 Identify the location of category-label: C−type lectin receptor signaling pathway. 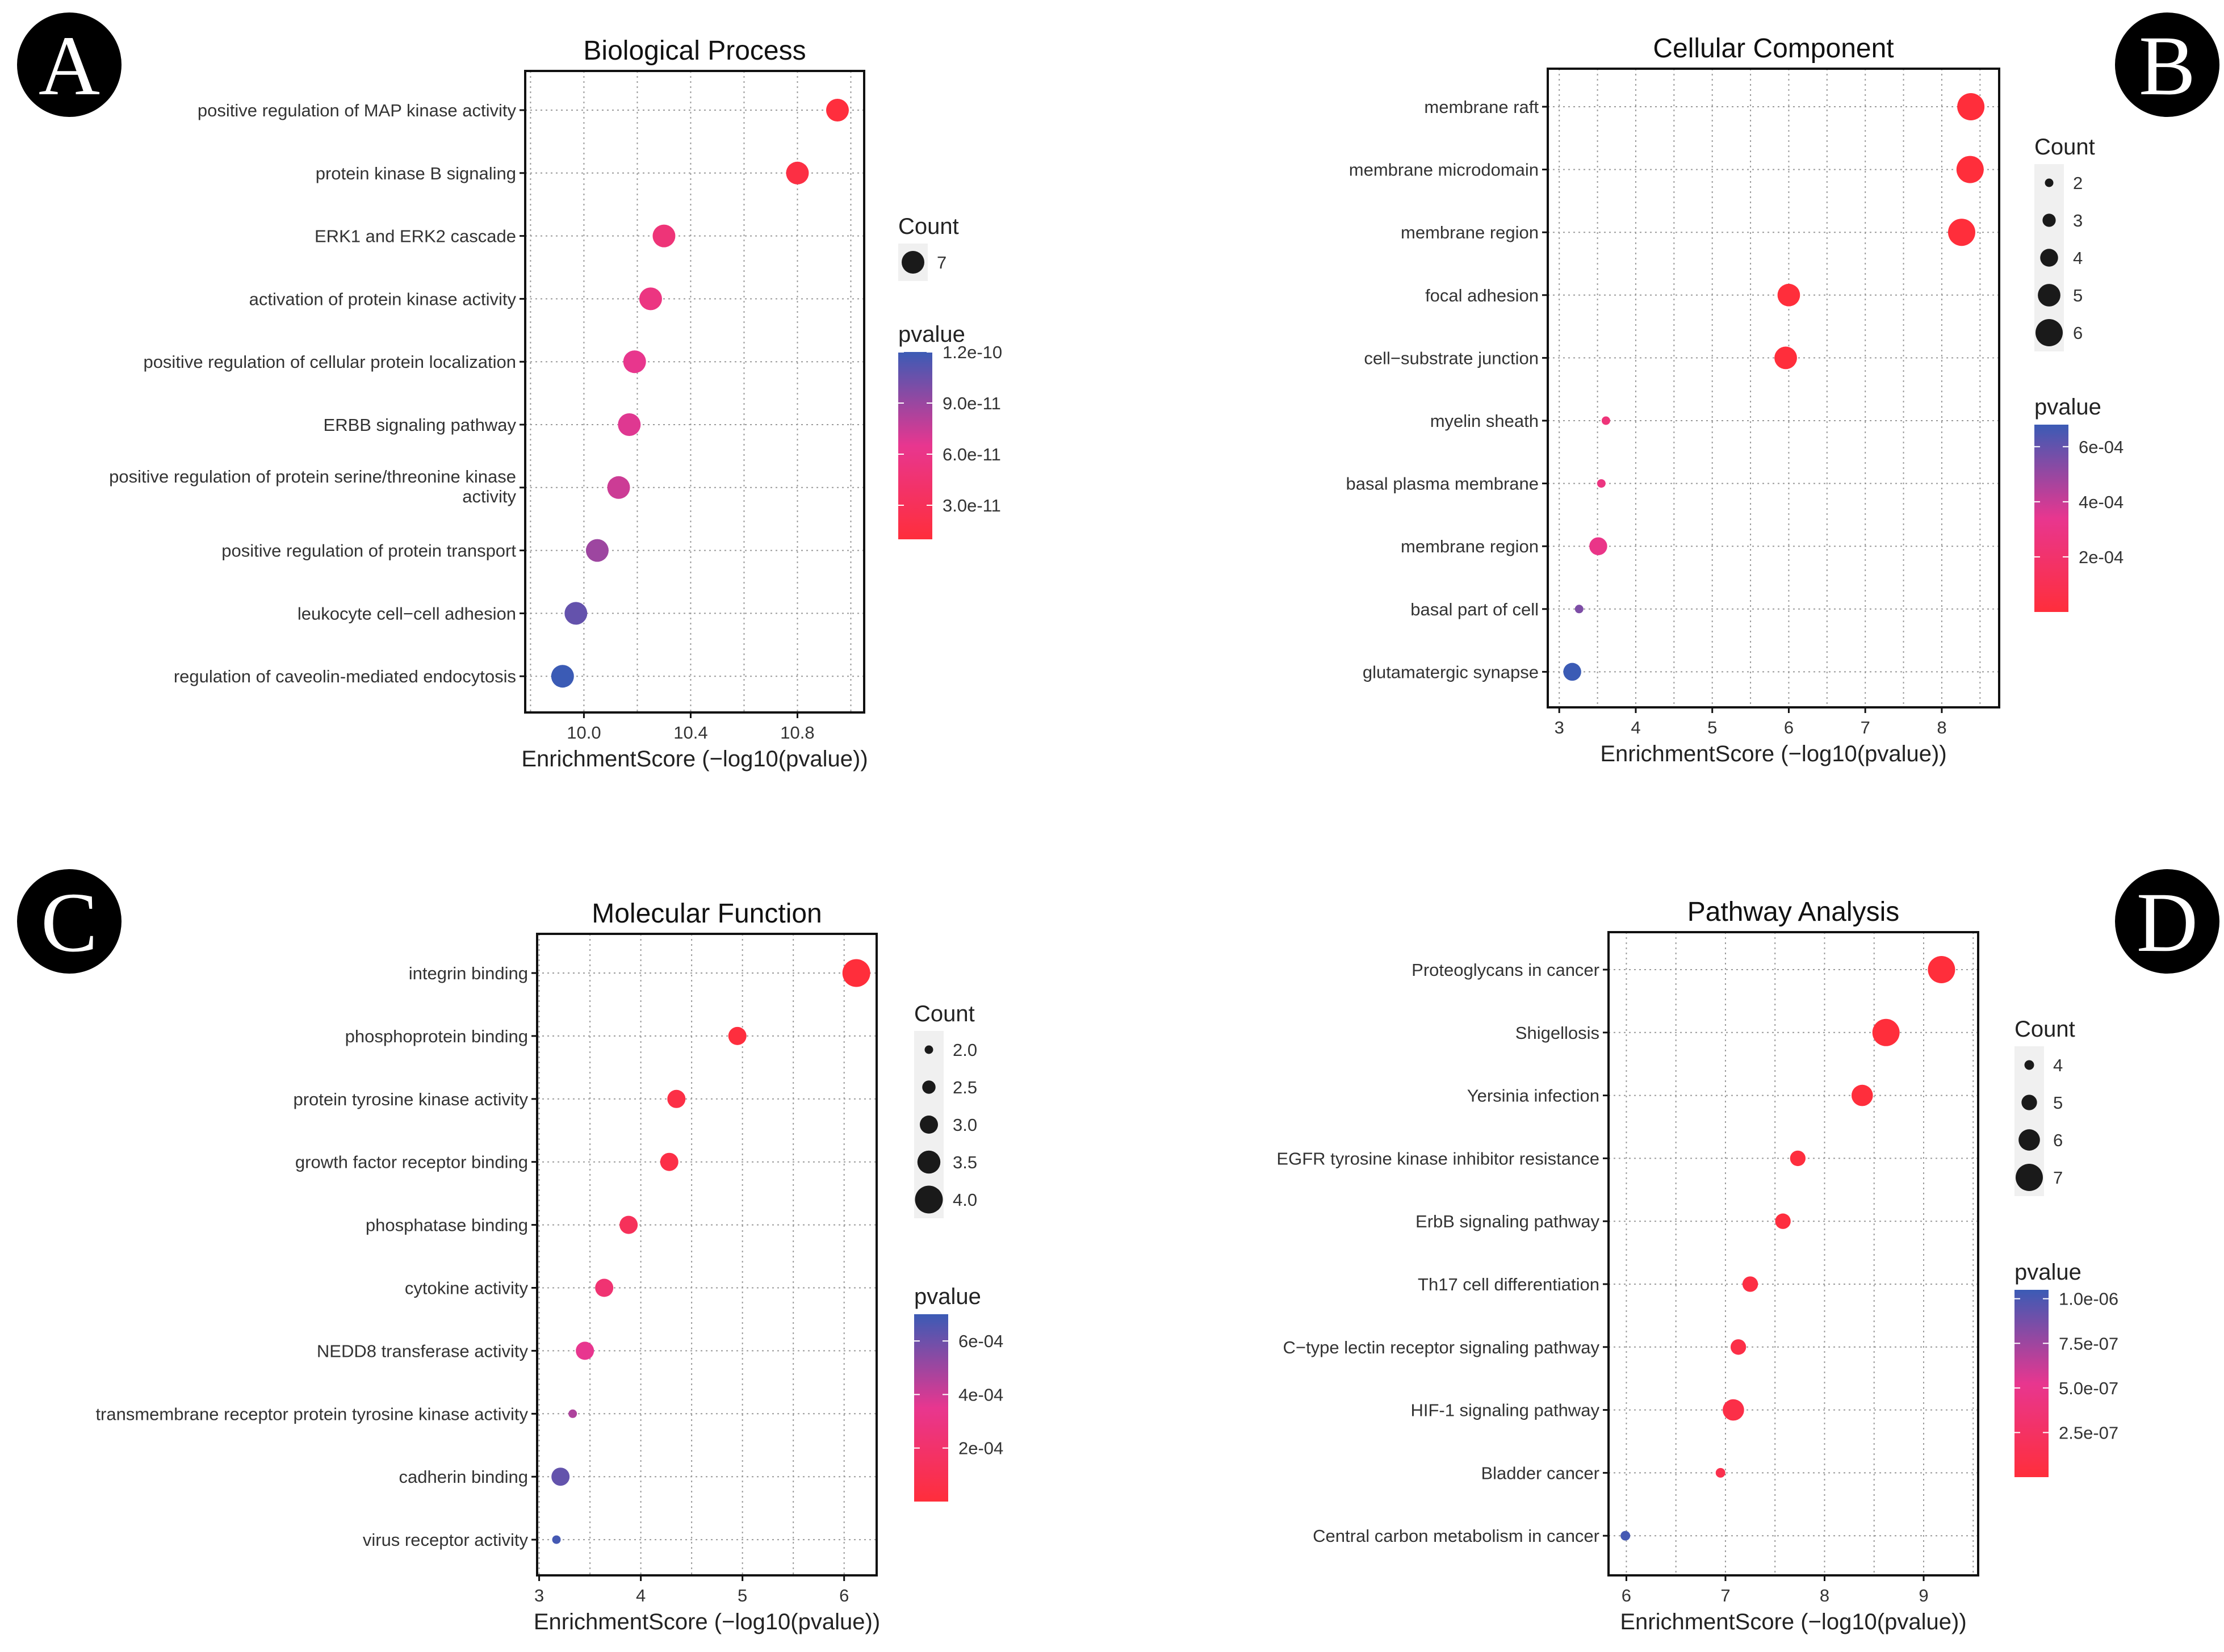
(1441, 1347).